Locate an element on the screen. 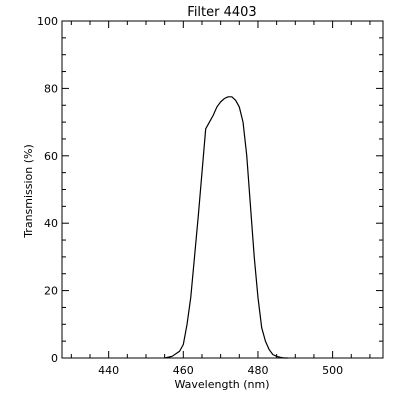 This screenshot has height=404, width=400. y-tick-label: 0 is located at coordinates (54, 358).